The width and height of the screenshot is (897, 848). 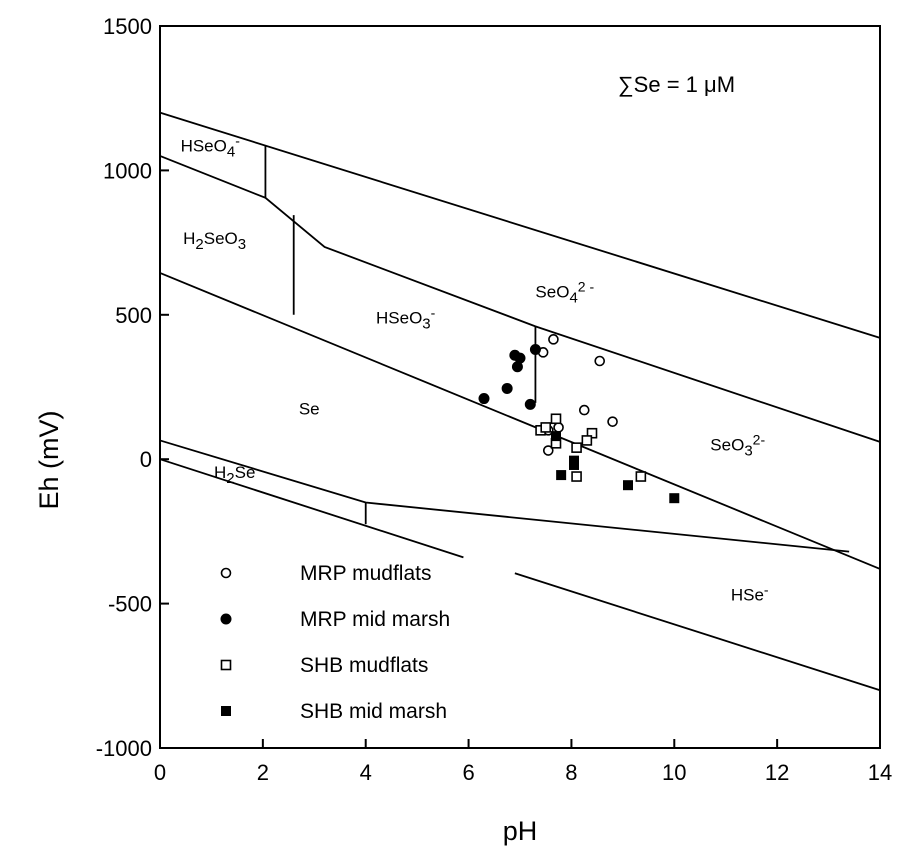 What do you see at coordinates (226, 573) in the screenshot?
I see `legend-marker-open-circle` at bounding box center [226, 573].